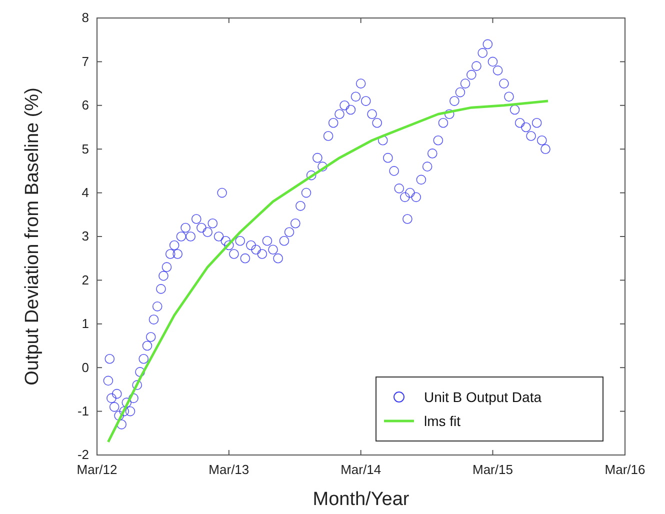 Image resolution: width=665 pixels, height=514 pixels. I want to click on legend-label: lms fit, so click(442, 421).